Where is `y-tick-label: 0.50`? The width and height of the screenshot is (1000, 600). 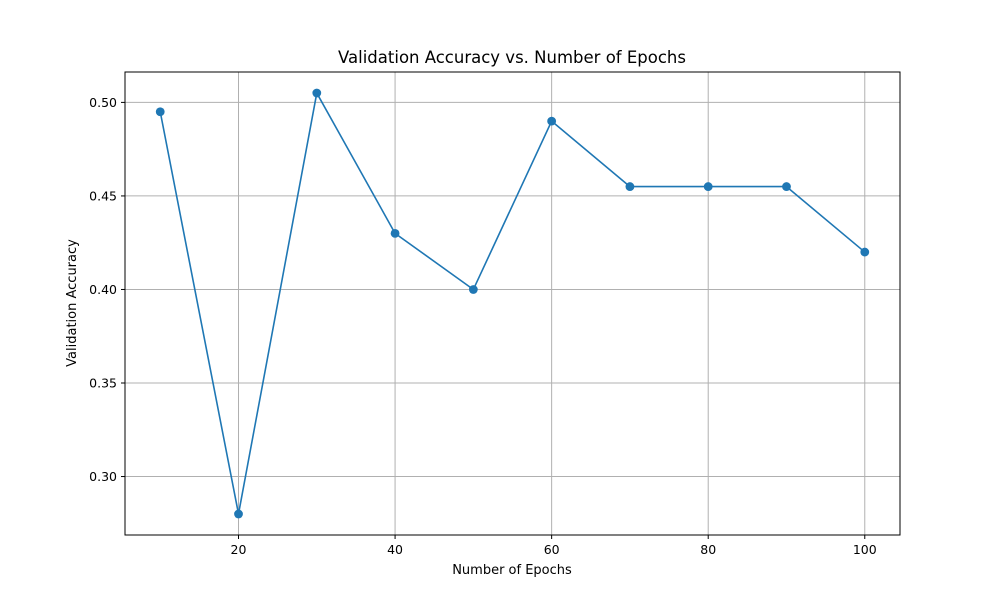 y-tick-label: 0.50 is located at coordinates (103, 102).